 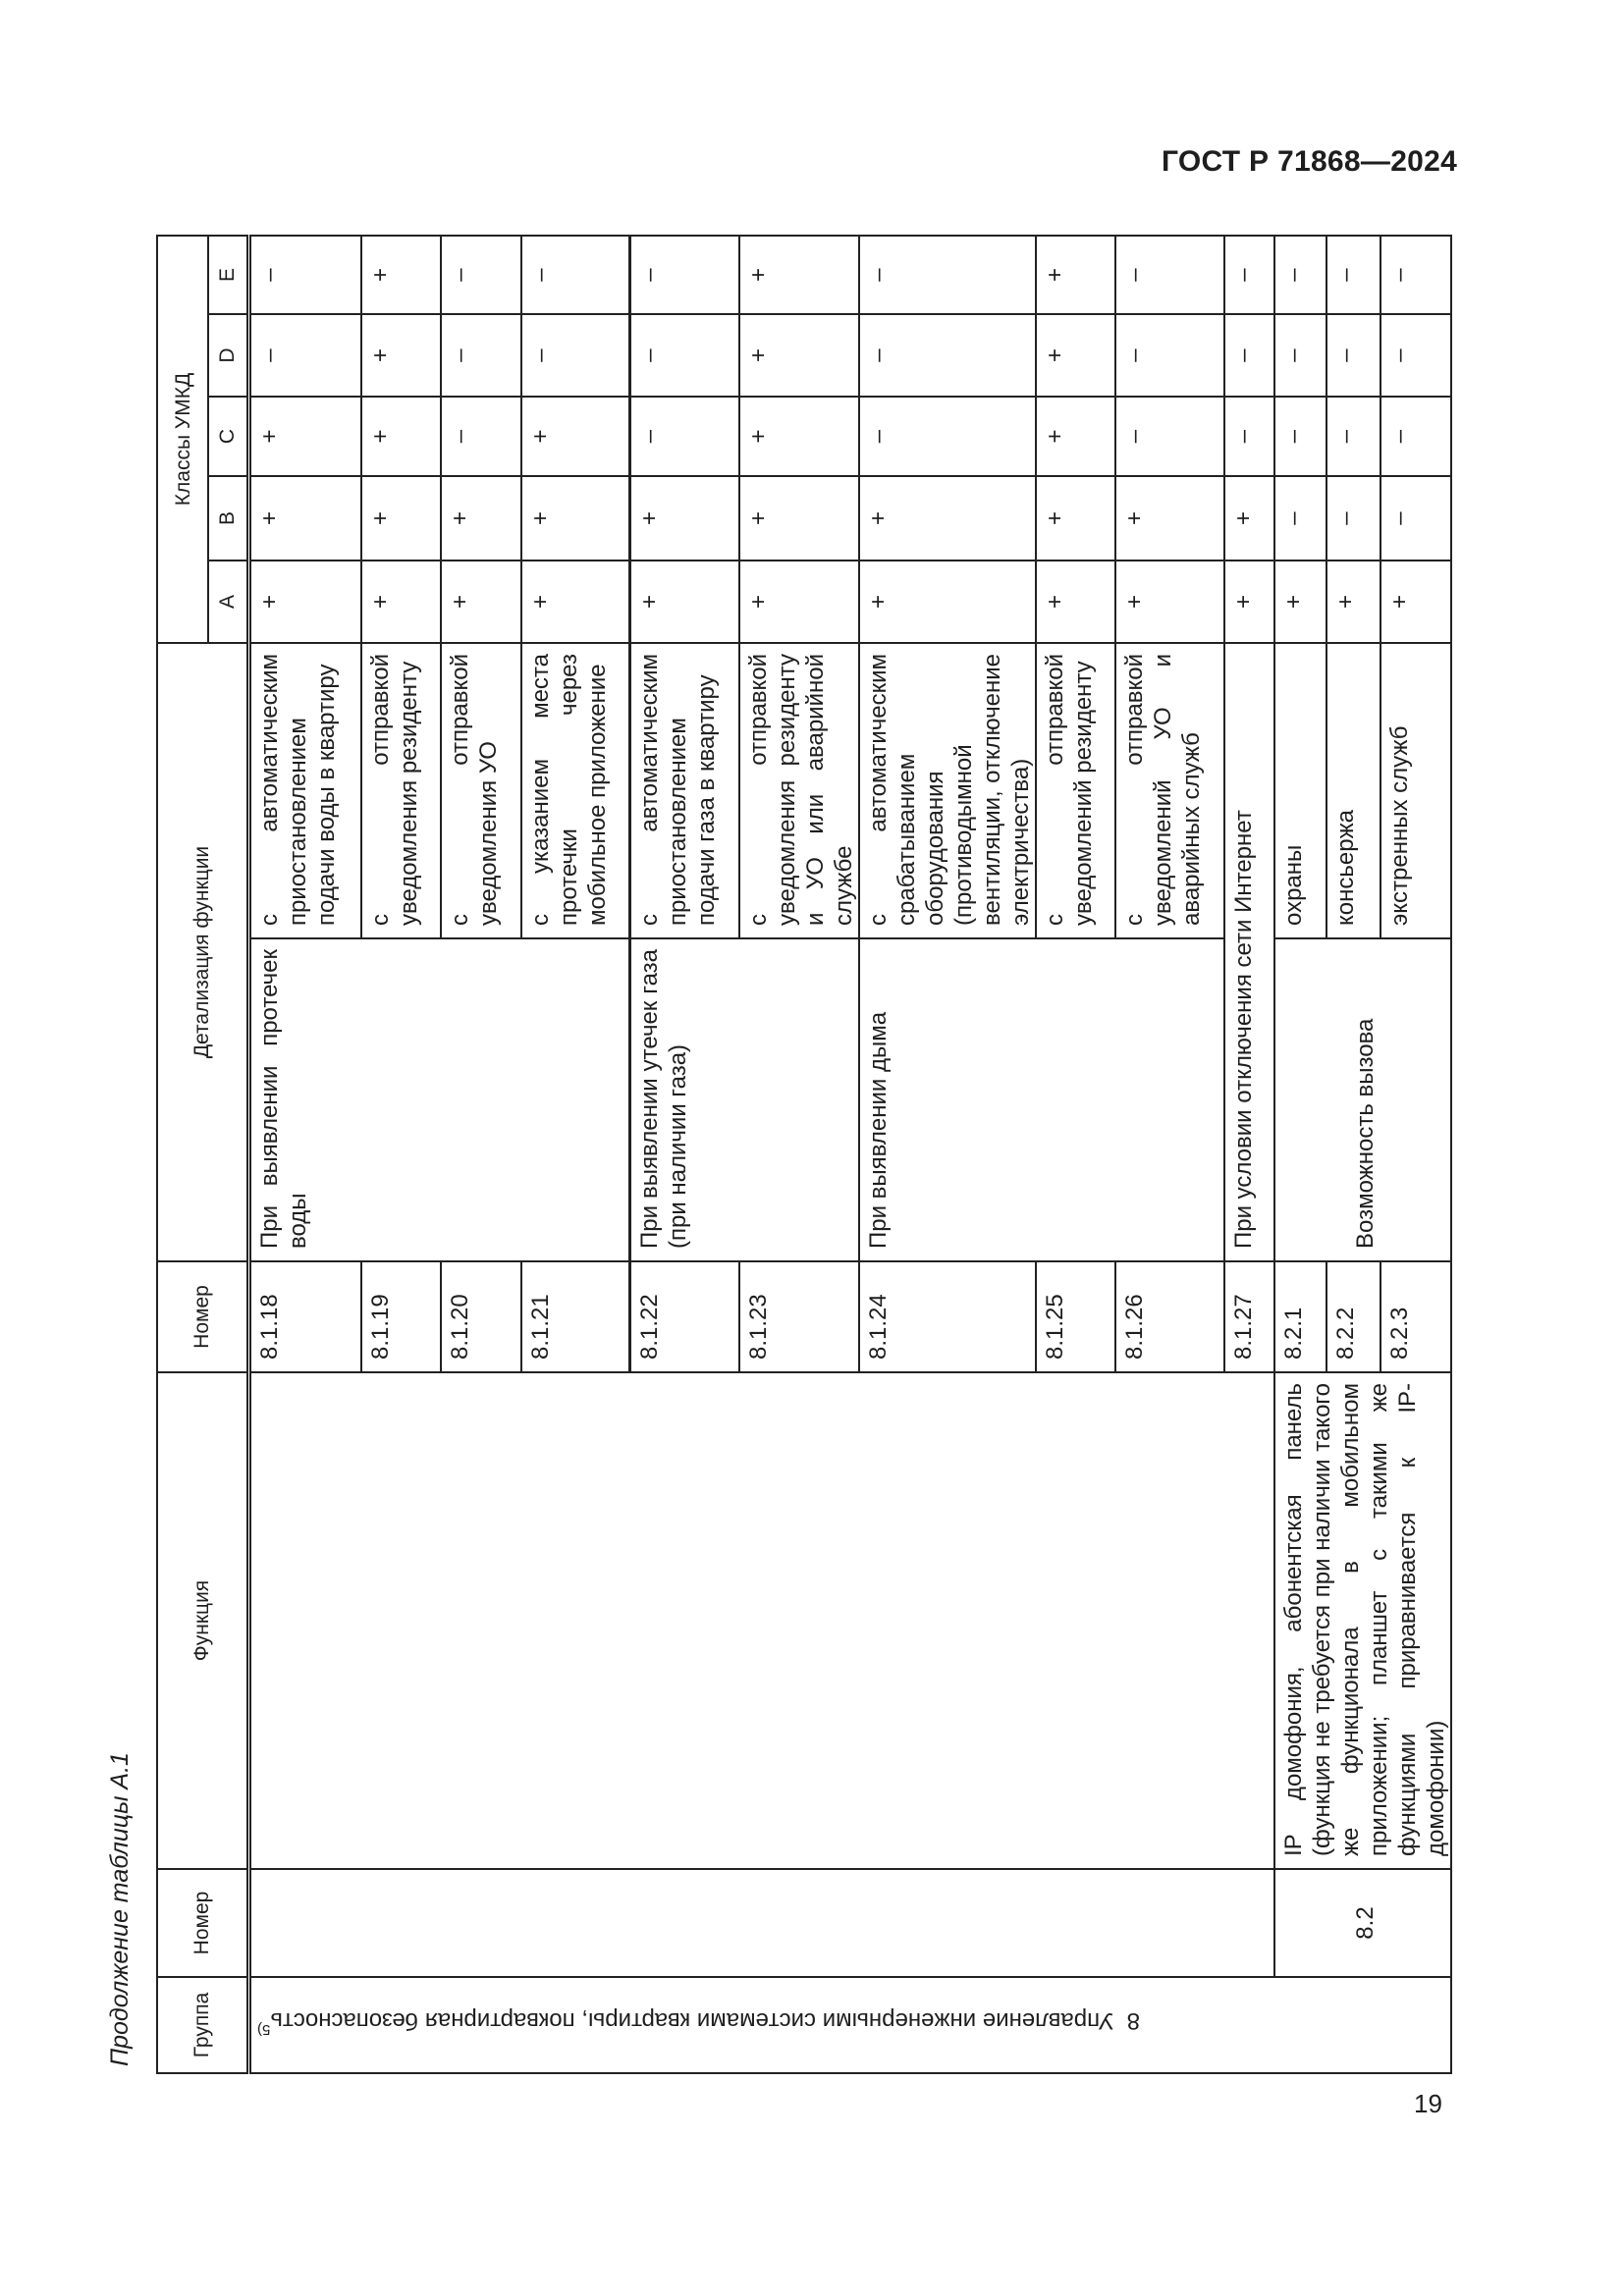 What do you see at coordinates (1428, 2103) in the screenshot?
I see `page-number: 19` at bounding box center [1428, 2103].